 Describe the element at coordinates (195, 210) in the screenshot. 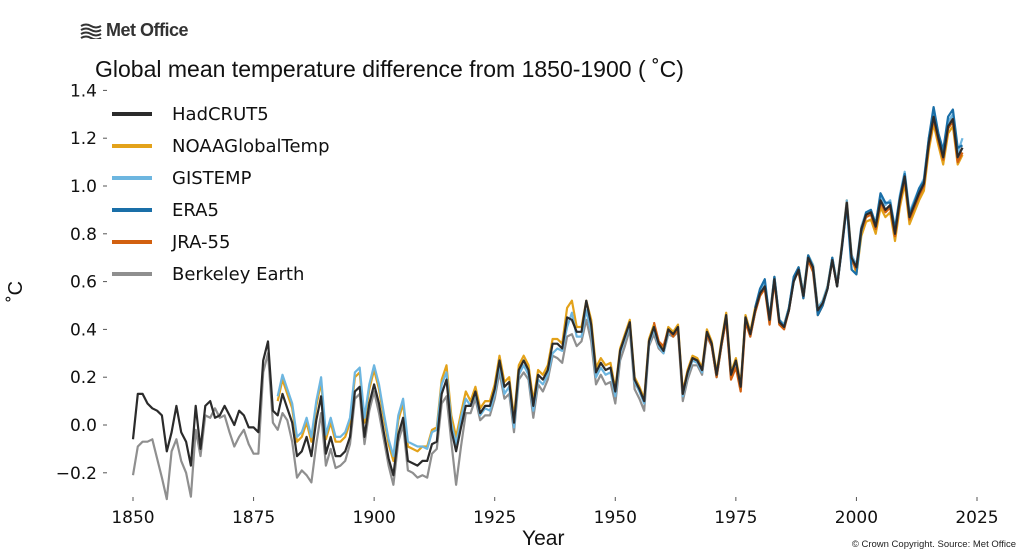

I see `legend-label: ERA5` at that location.